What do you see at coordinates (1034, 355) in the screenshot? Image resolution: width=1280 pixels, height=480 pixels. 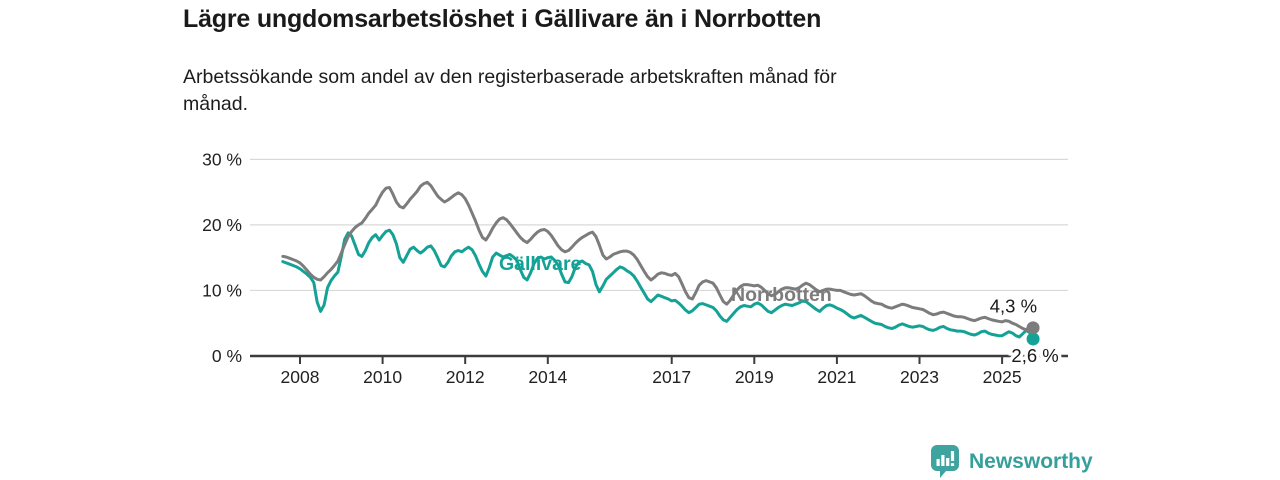 I see `end-value-label-gällivare: 2,6 %` at bounding box center [1034, 355].